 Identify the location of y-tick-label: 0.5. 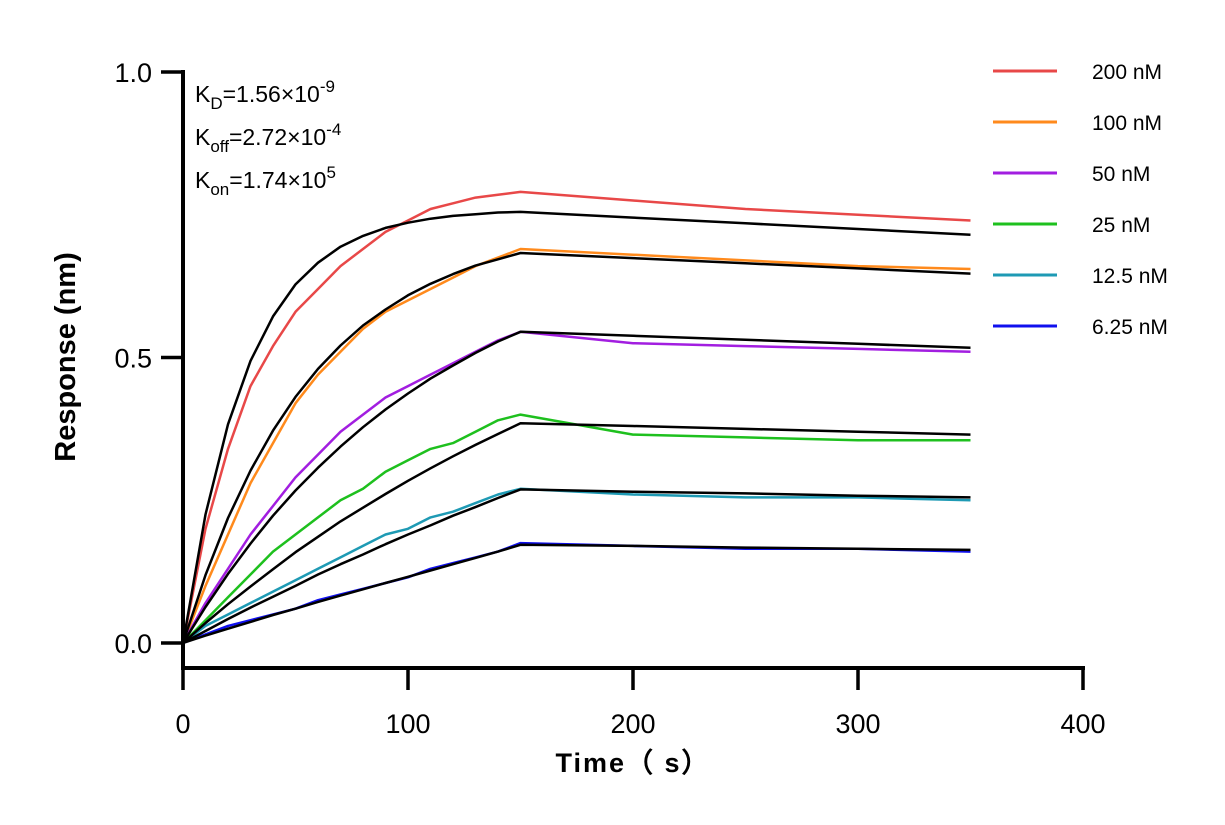
(133, 359).